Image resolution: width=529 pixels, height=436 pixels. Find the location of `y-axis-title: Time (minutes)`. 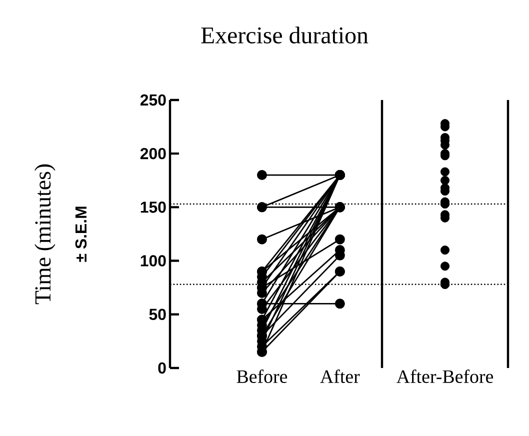

y-axis-title: Time (minutes) is located at coordinates (45, 234).